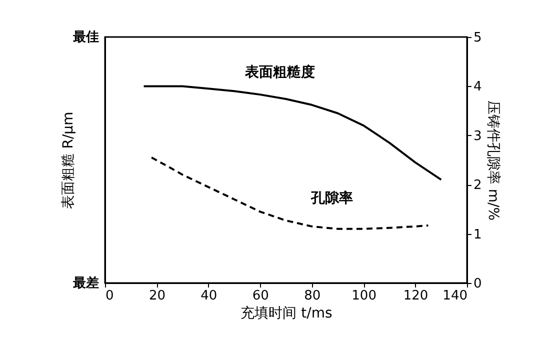 This screenshot has width=533, height=346. I want to click on y2-tick-label: 1, so click(478, 234).